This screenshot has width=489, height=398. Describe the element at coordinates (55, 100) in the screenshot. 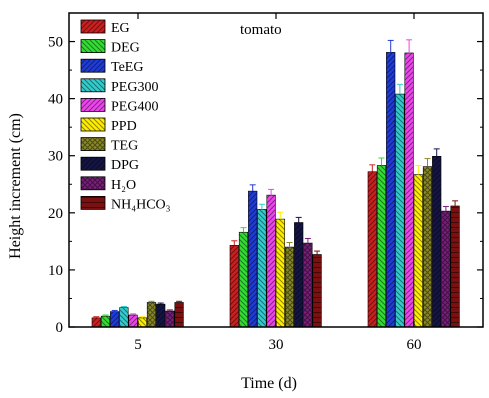

I see `y-tick-label-40: 40` at that location.